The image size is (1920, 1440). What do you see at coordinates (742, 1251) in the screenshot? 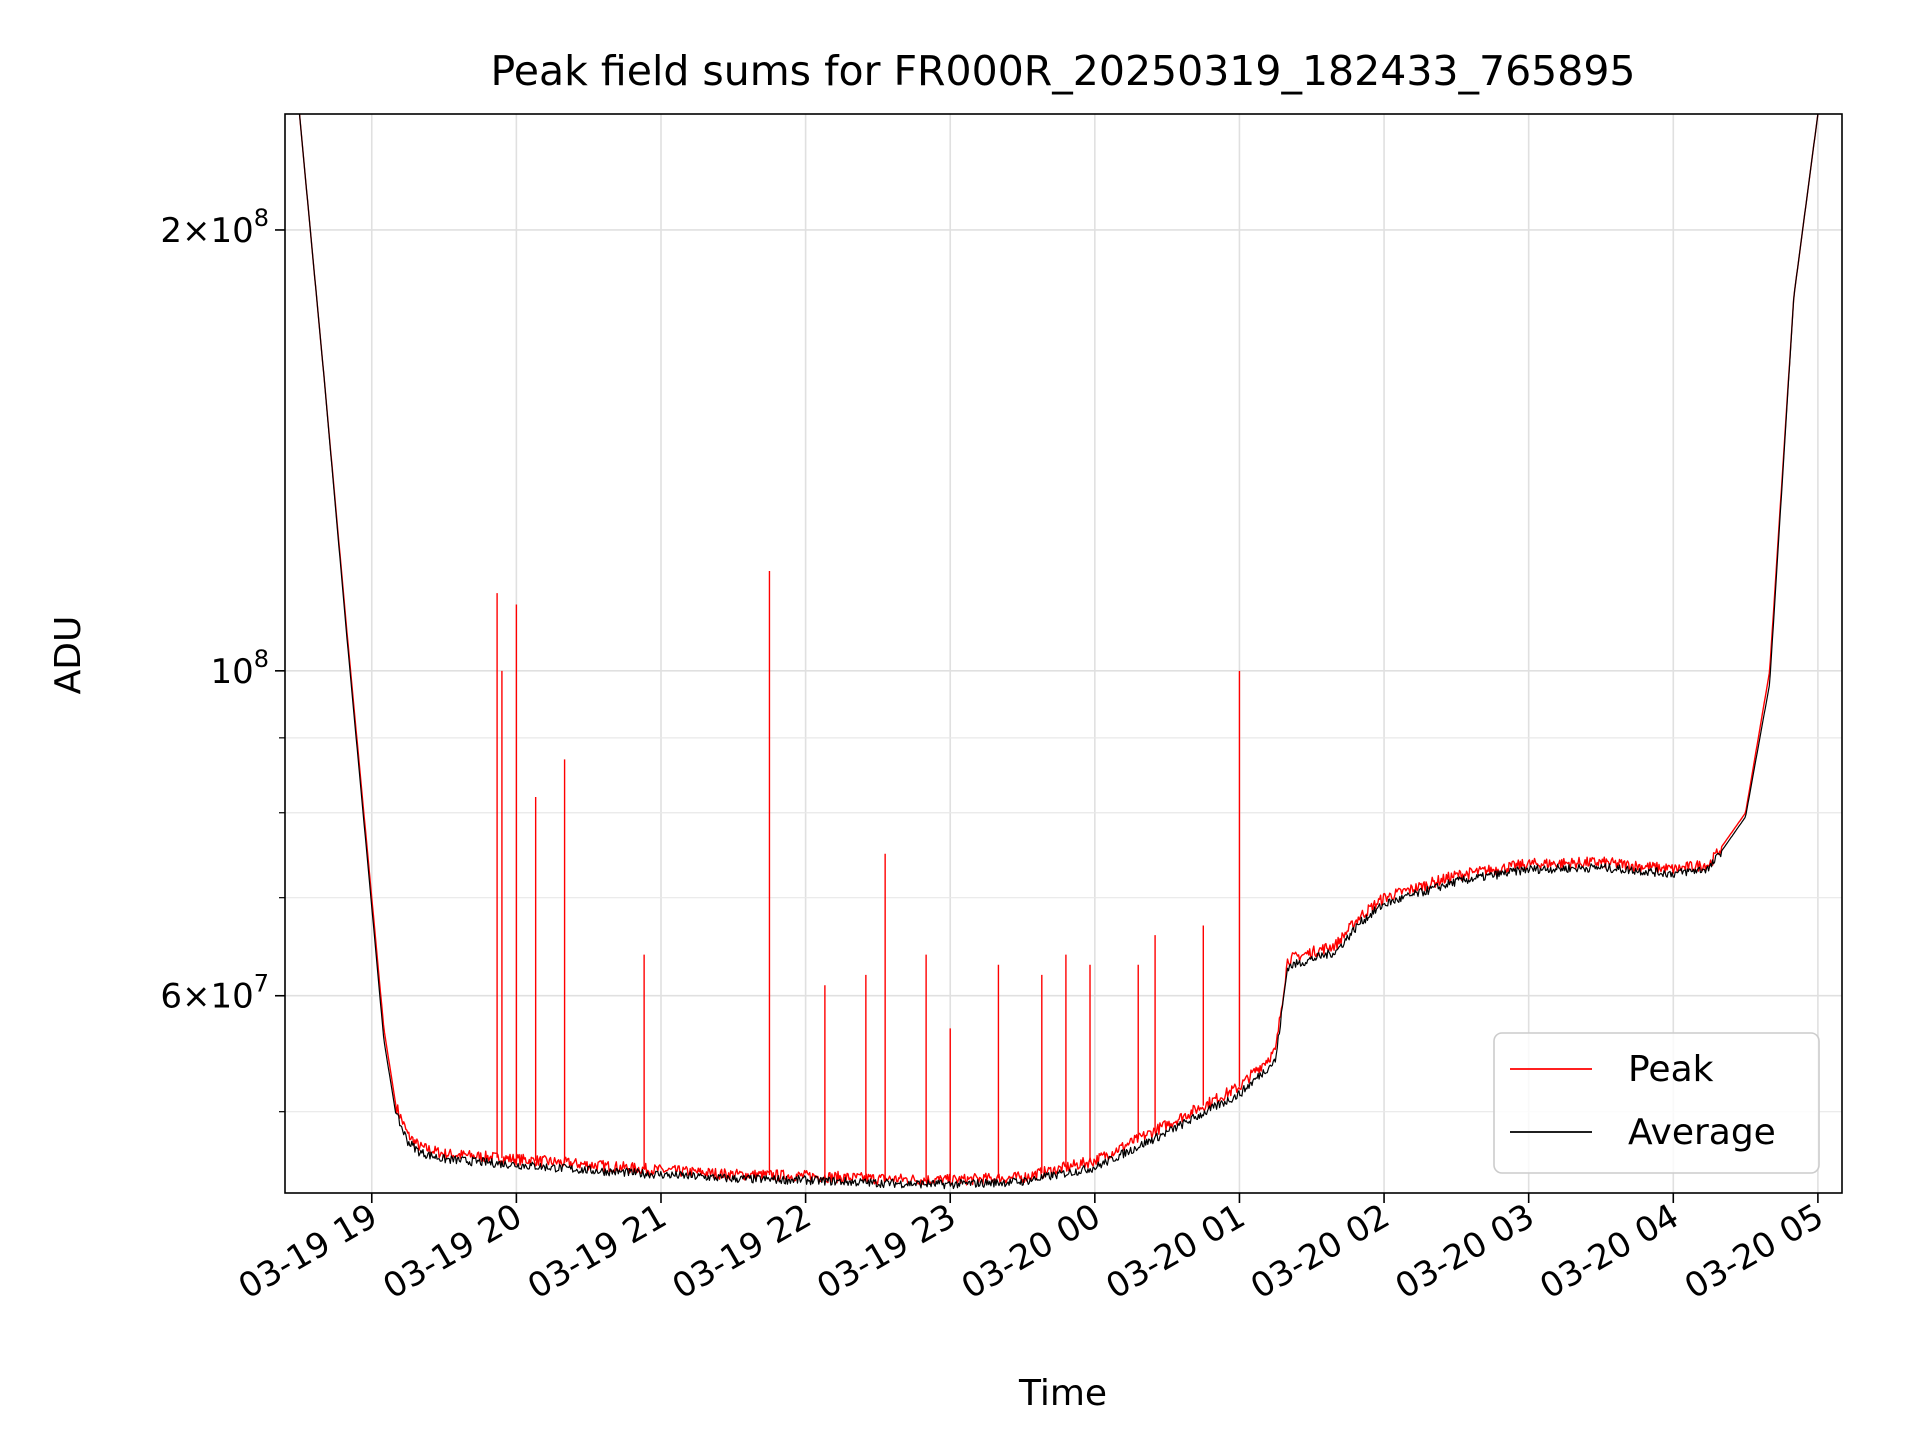
I see `x-tick-label: 03-19 22` at bounding box center [742, 1251].